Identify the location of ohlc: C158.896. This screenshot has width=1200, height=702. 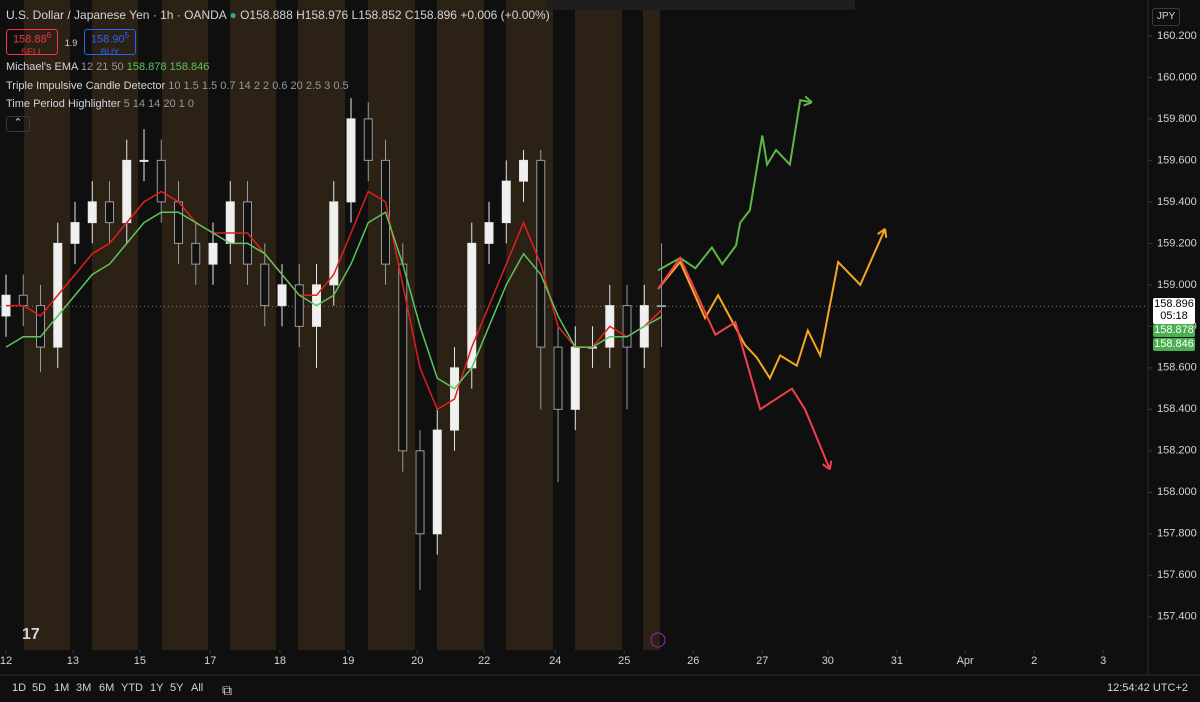
(430, 15).